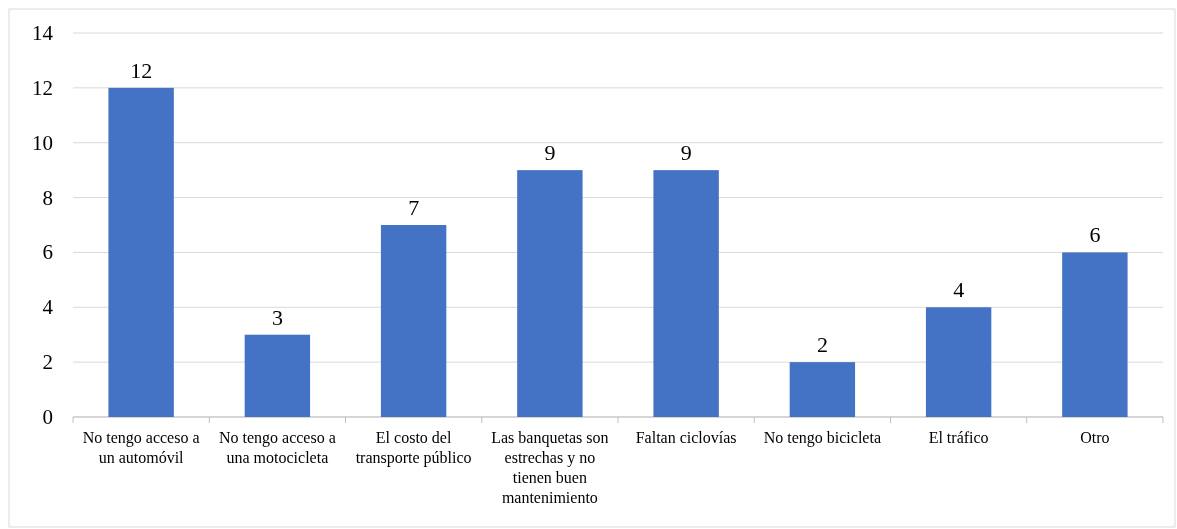 The image size is (1177, 529). What do you see at coordinates (48, 307) in the screenshot?
I see `y-tick-label: 4` at bounding box center [48, 307].